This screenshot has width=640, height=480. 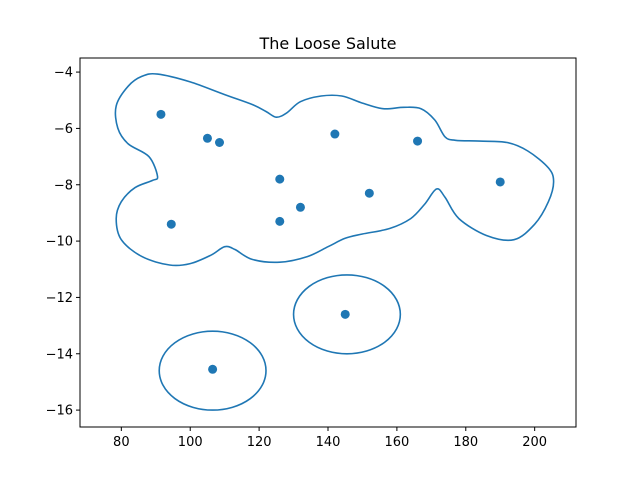 I want to click on y-tick-label: −6, so click(x=63, y=129).